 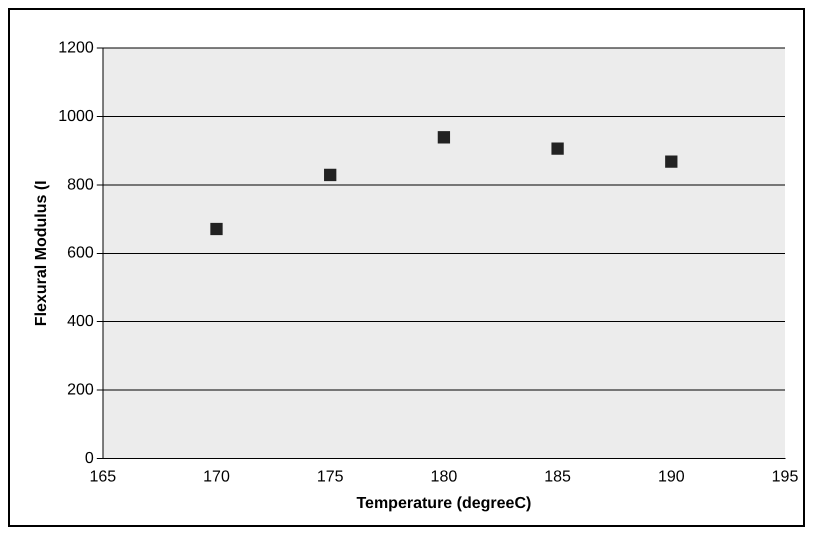 I want to click on x-tick-label: 185, so click(x=558, y=477).